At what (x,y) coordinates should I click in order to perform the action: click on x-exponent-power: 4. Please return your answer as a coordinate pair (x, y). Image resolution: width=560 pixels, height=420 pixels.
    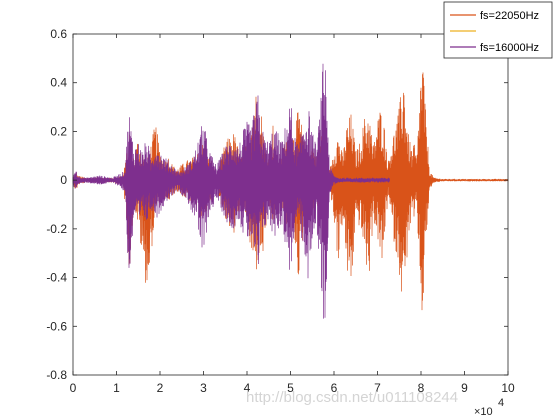
    Looking at the image, I should click on (501, 403).